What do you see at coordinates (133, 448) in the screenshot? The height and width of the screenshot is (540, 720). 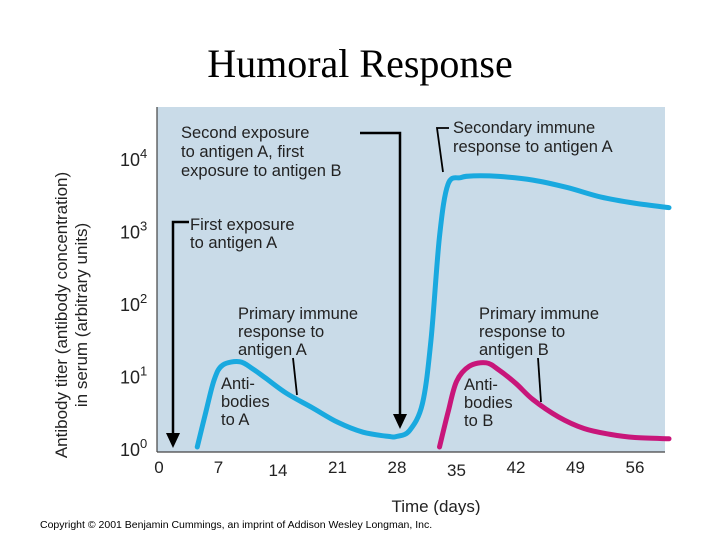 I see `y-tick-label: 10⁰` at bounding box center [133, 448].